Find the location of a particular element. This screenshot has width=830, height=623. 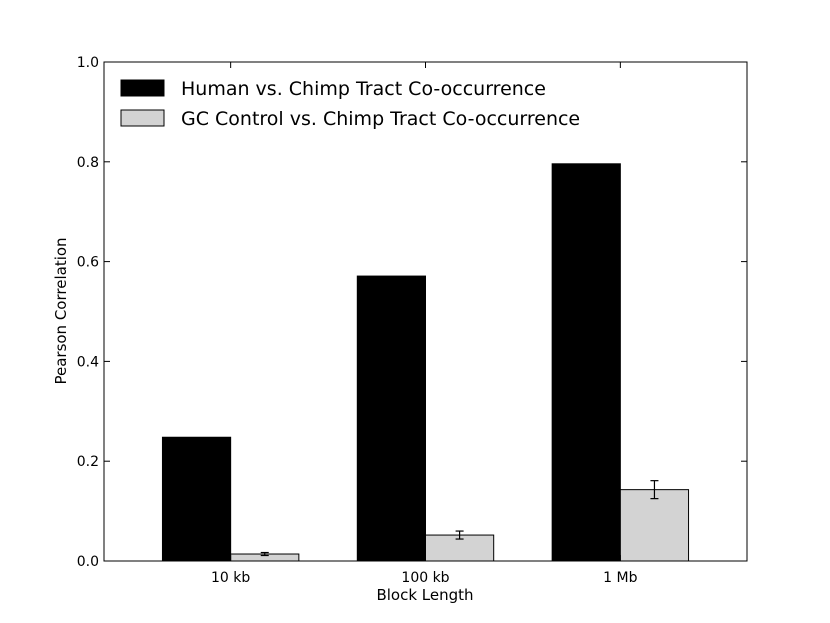

y-tick-label: 0.6 is located at coordinates (88, 263).